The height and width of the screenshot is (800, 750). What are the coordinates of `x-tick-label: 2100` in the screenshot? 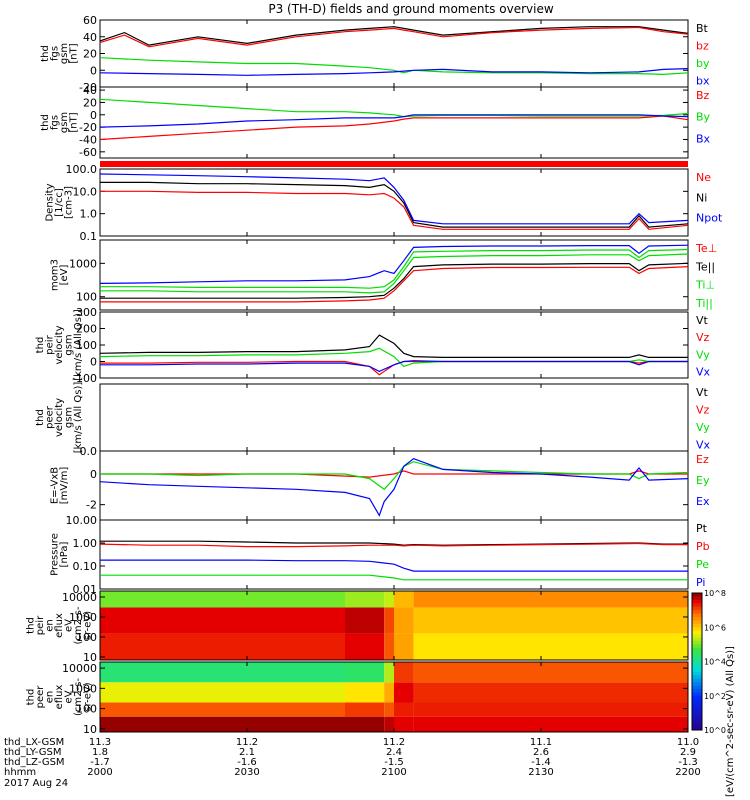 It's located at (393, 772).